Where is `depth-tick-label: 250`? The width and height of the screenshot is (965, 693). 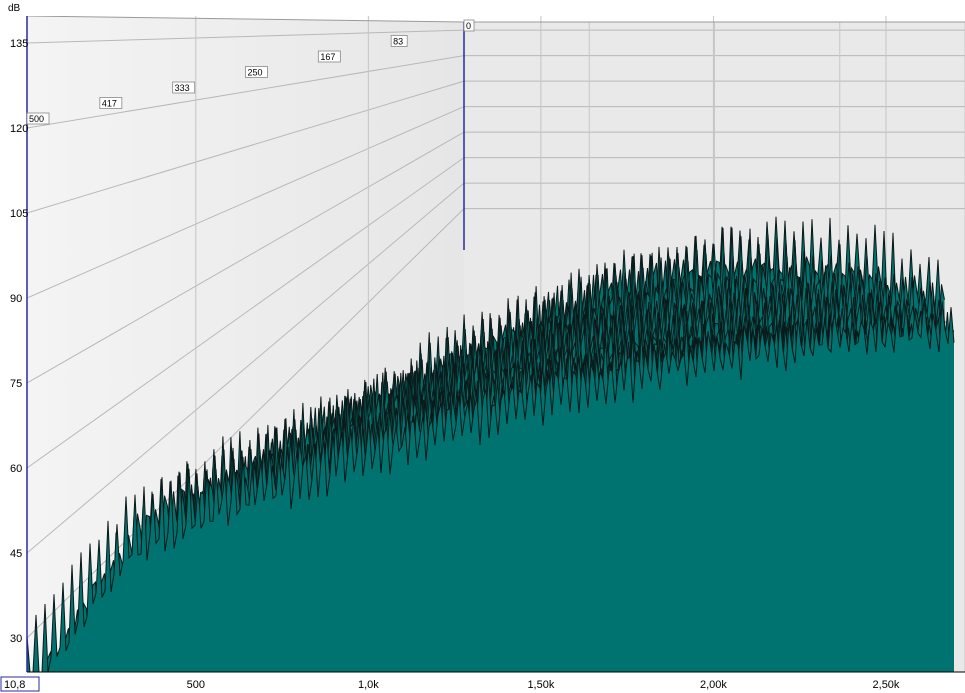
depth-tick-label: 250 is located at coordinates (256, 72).